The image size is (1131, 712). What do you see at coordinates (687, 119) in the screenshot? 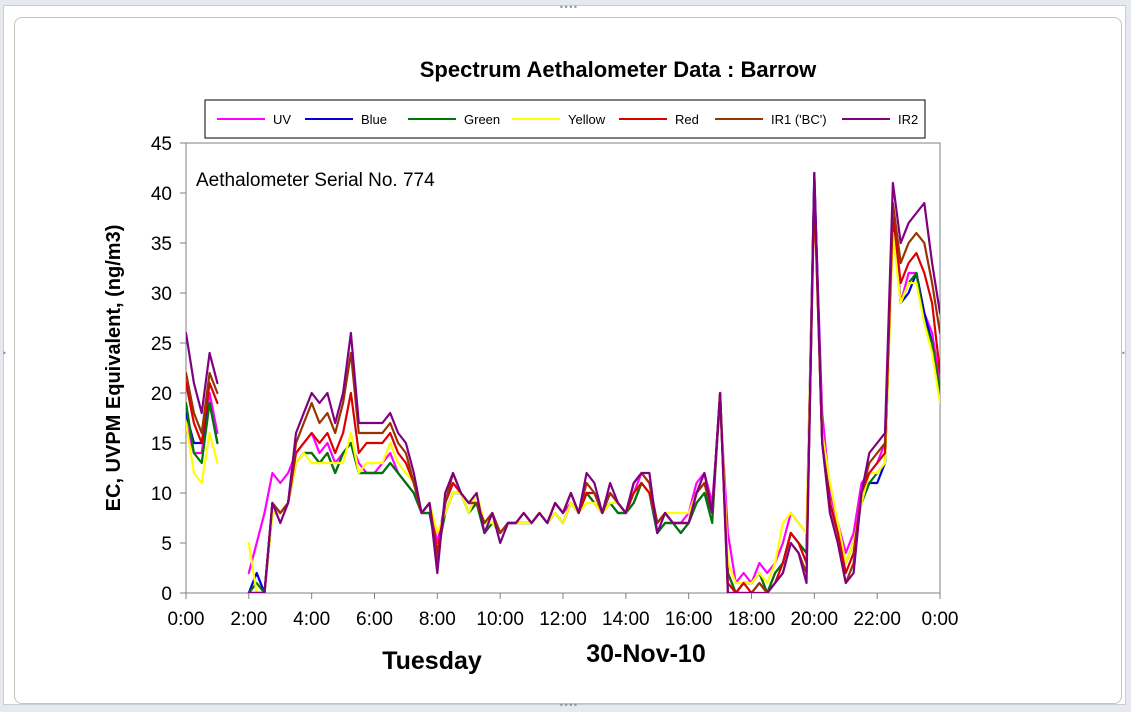
I see `legend-label: Red` at bounding box center [687, 119].